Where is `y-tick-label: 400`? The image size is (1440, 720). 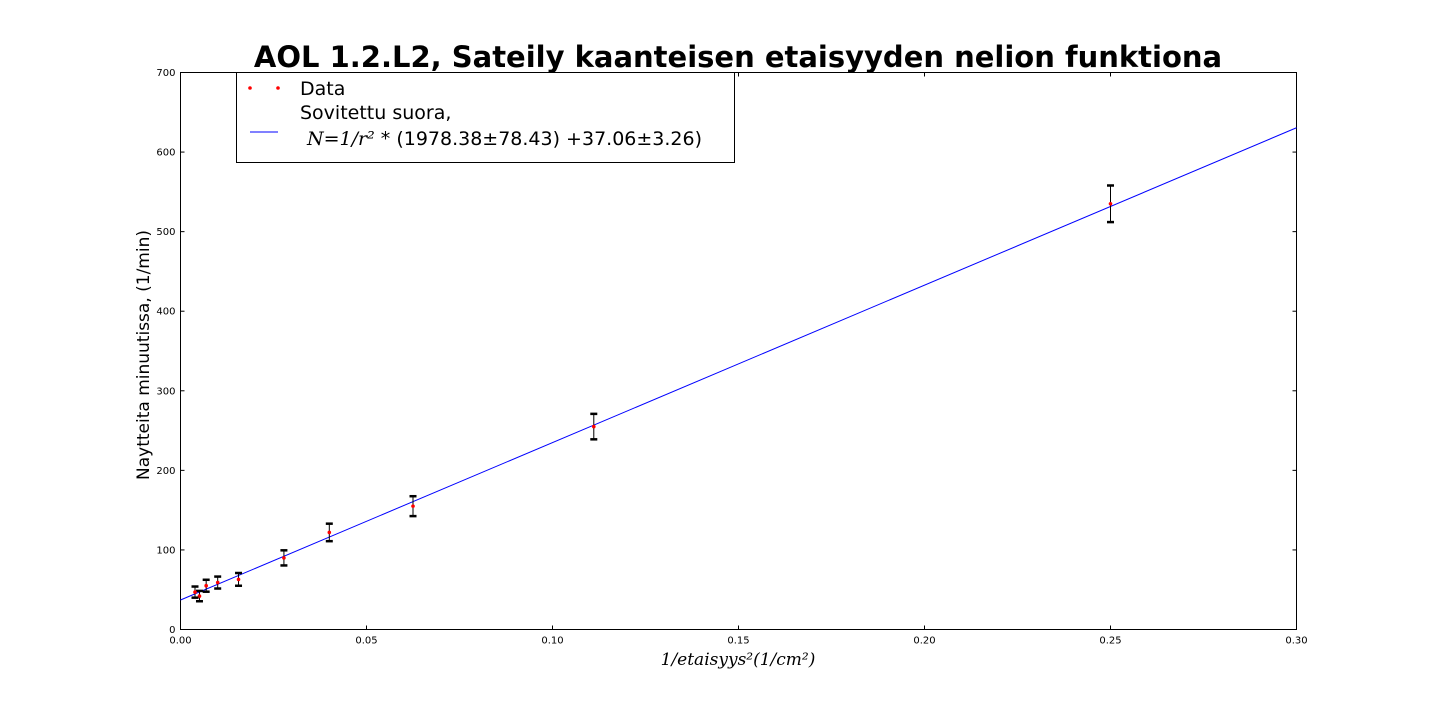
y-tick-label: 400 is located at coordinates (165, 312).